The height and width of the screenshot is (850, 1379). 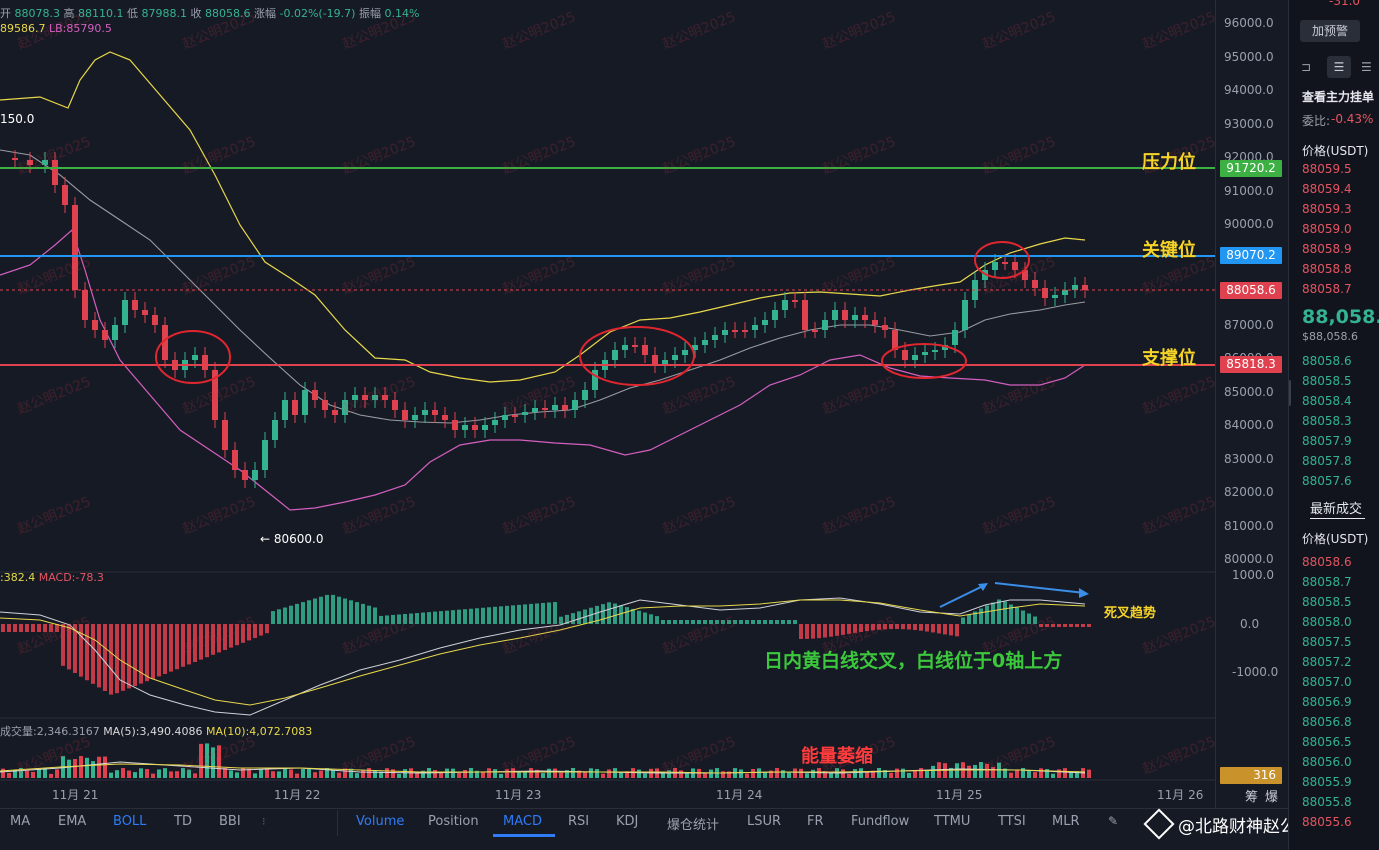 I want to click on x-label-24: 11月 24, so click(x=739, y=795).